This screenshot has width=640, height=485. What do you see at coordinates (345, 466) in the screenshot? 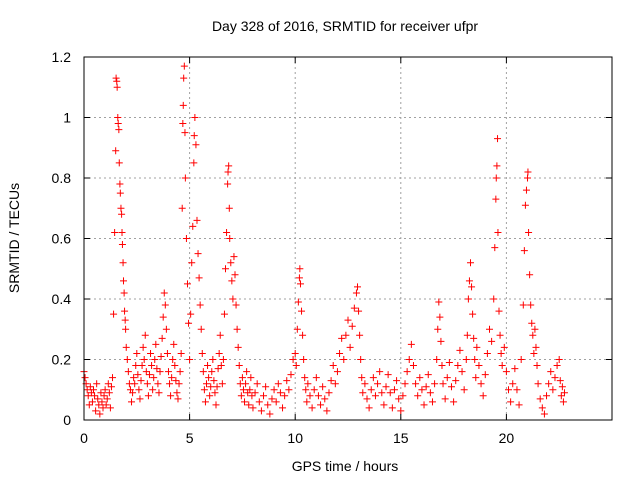
I see `x-axis-label: GPS time / hours` at bounding box center [345, 466].